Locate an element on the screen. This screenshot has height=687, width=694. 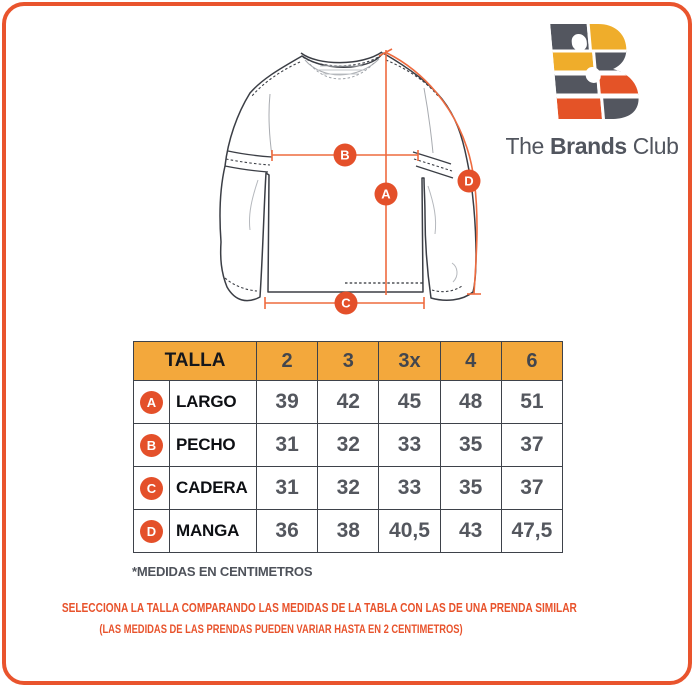
shoulder-seam-left is located at coordinates (276, 79).